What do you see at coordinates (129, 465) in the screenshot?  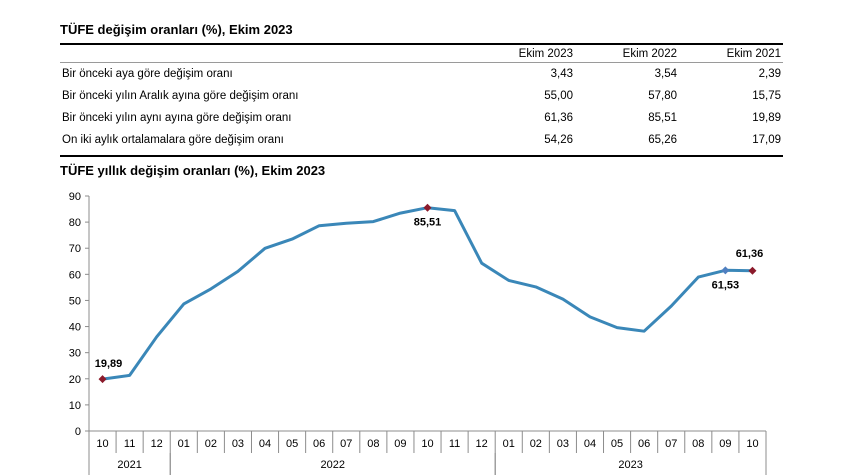 I see `year-group-label: 2021` at bounding box center [129, 465].